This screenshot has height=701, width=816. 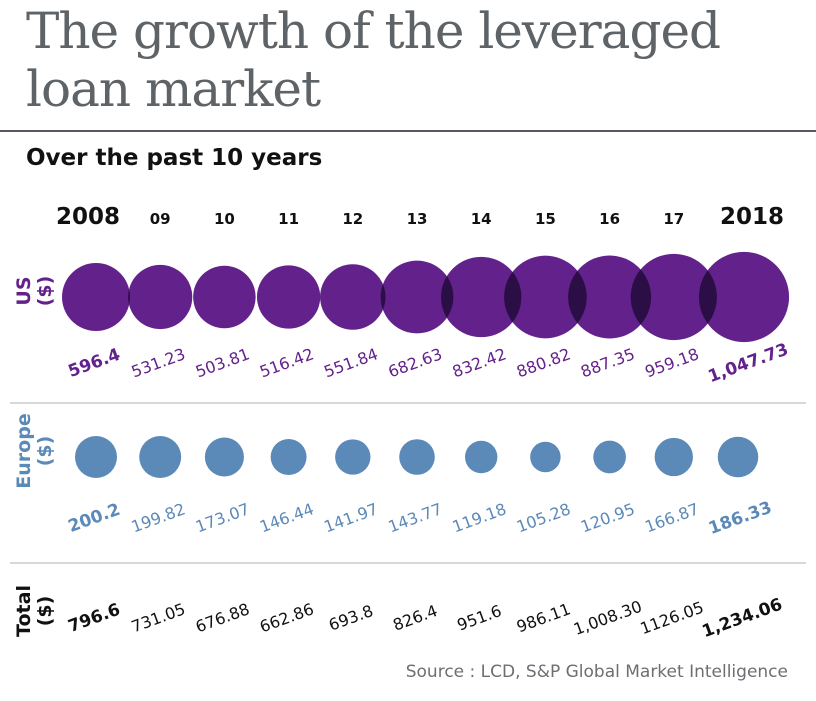 I want to click on europe-value-label: 173.07, so click(x=222, y=517).